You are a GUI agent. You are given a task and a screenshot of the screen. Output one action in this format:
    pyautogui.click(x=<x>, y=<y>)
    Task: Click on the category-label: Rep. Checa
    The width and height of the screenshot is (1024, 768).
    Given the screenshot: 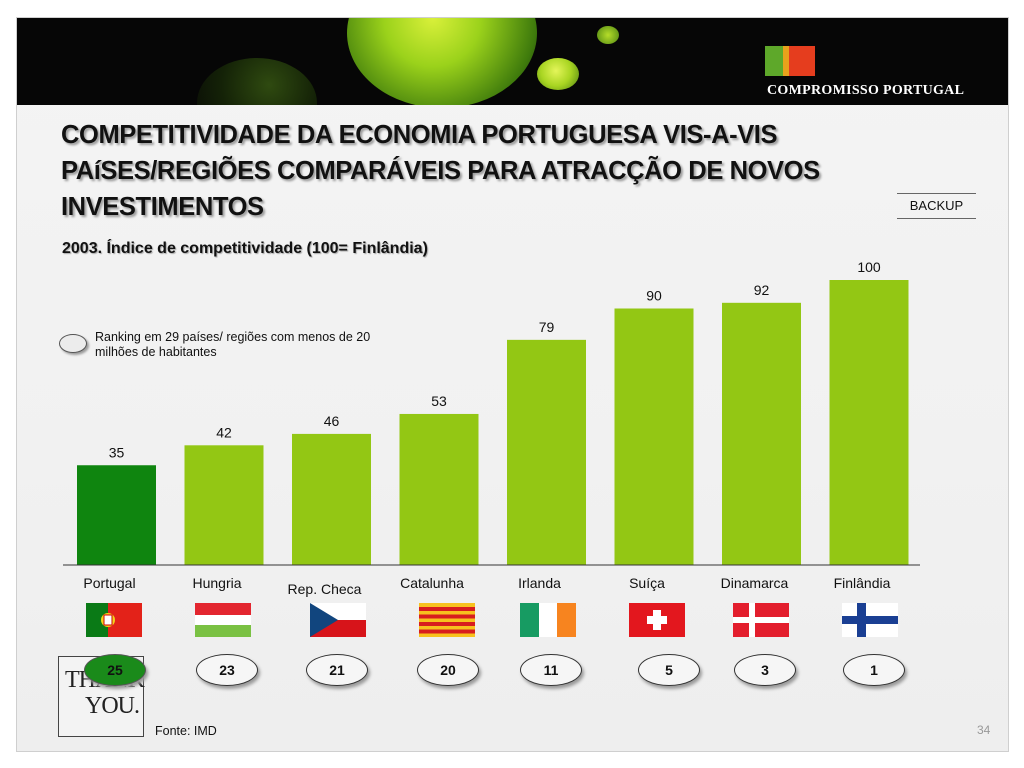 What is the action you would take?
    pyautogui.click(x=325, y=589)
    